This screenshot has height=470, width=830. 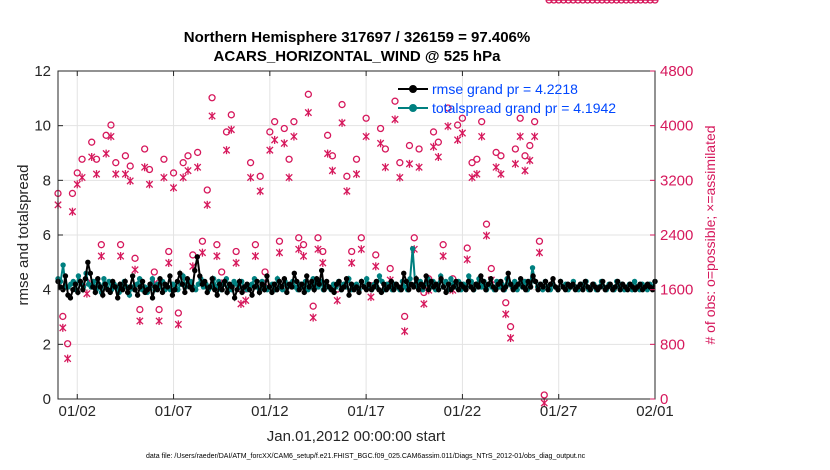 I want to click on x-tick-label: 01/27, so click(x=559, y=411).